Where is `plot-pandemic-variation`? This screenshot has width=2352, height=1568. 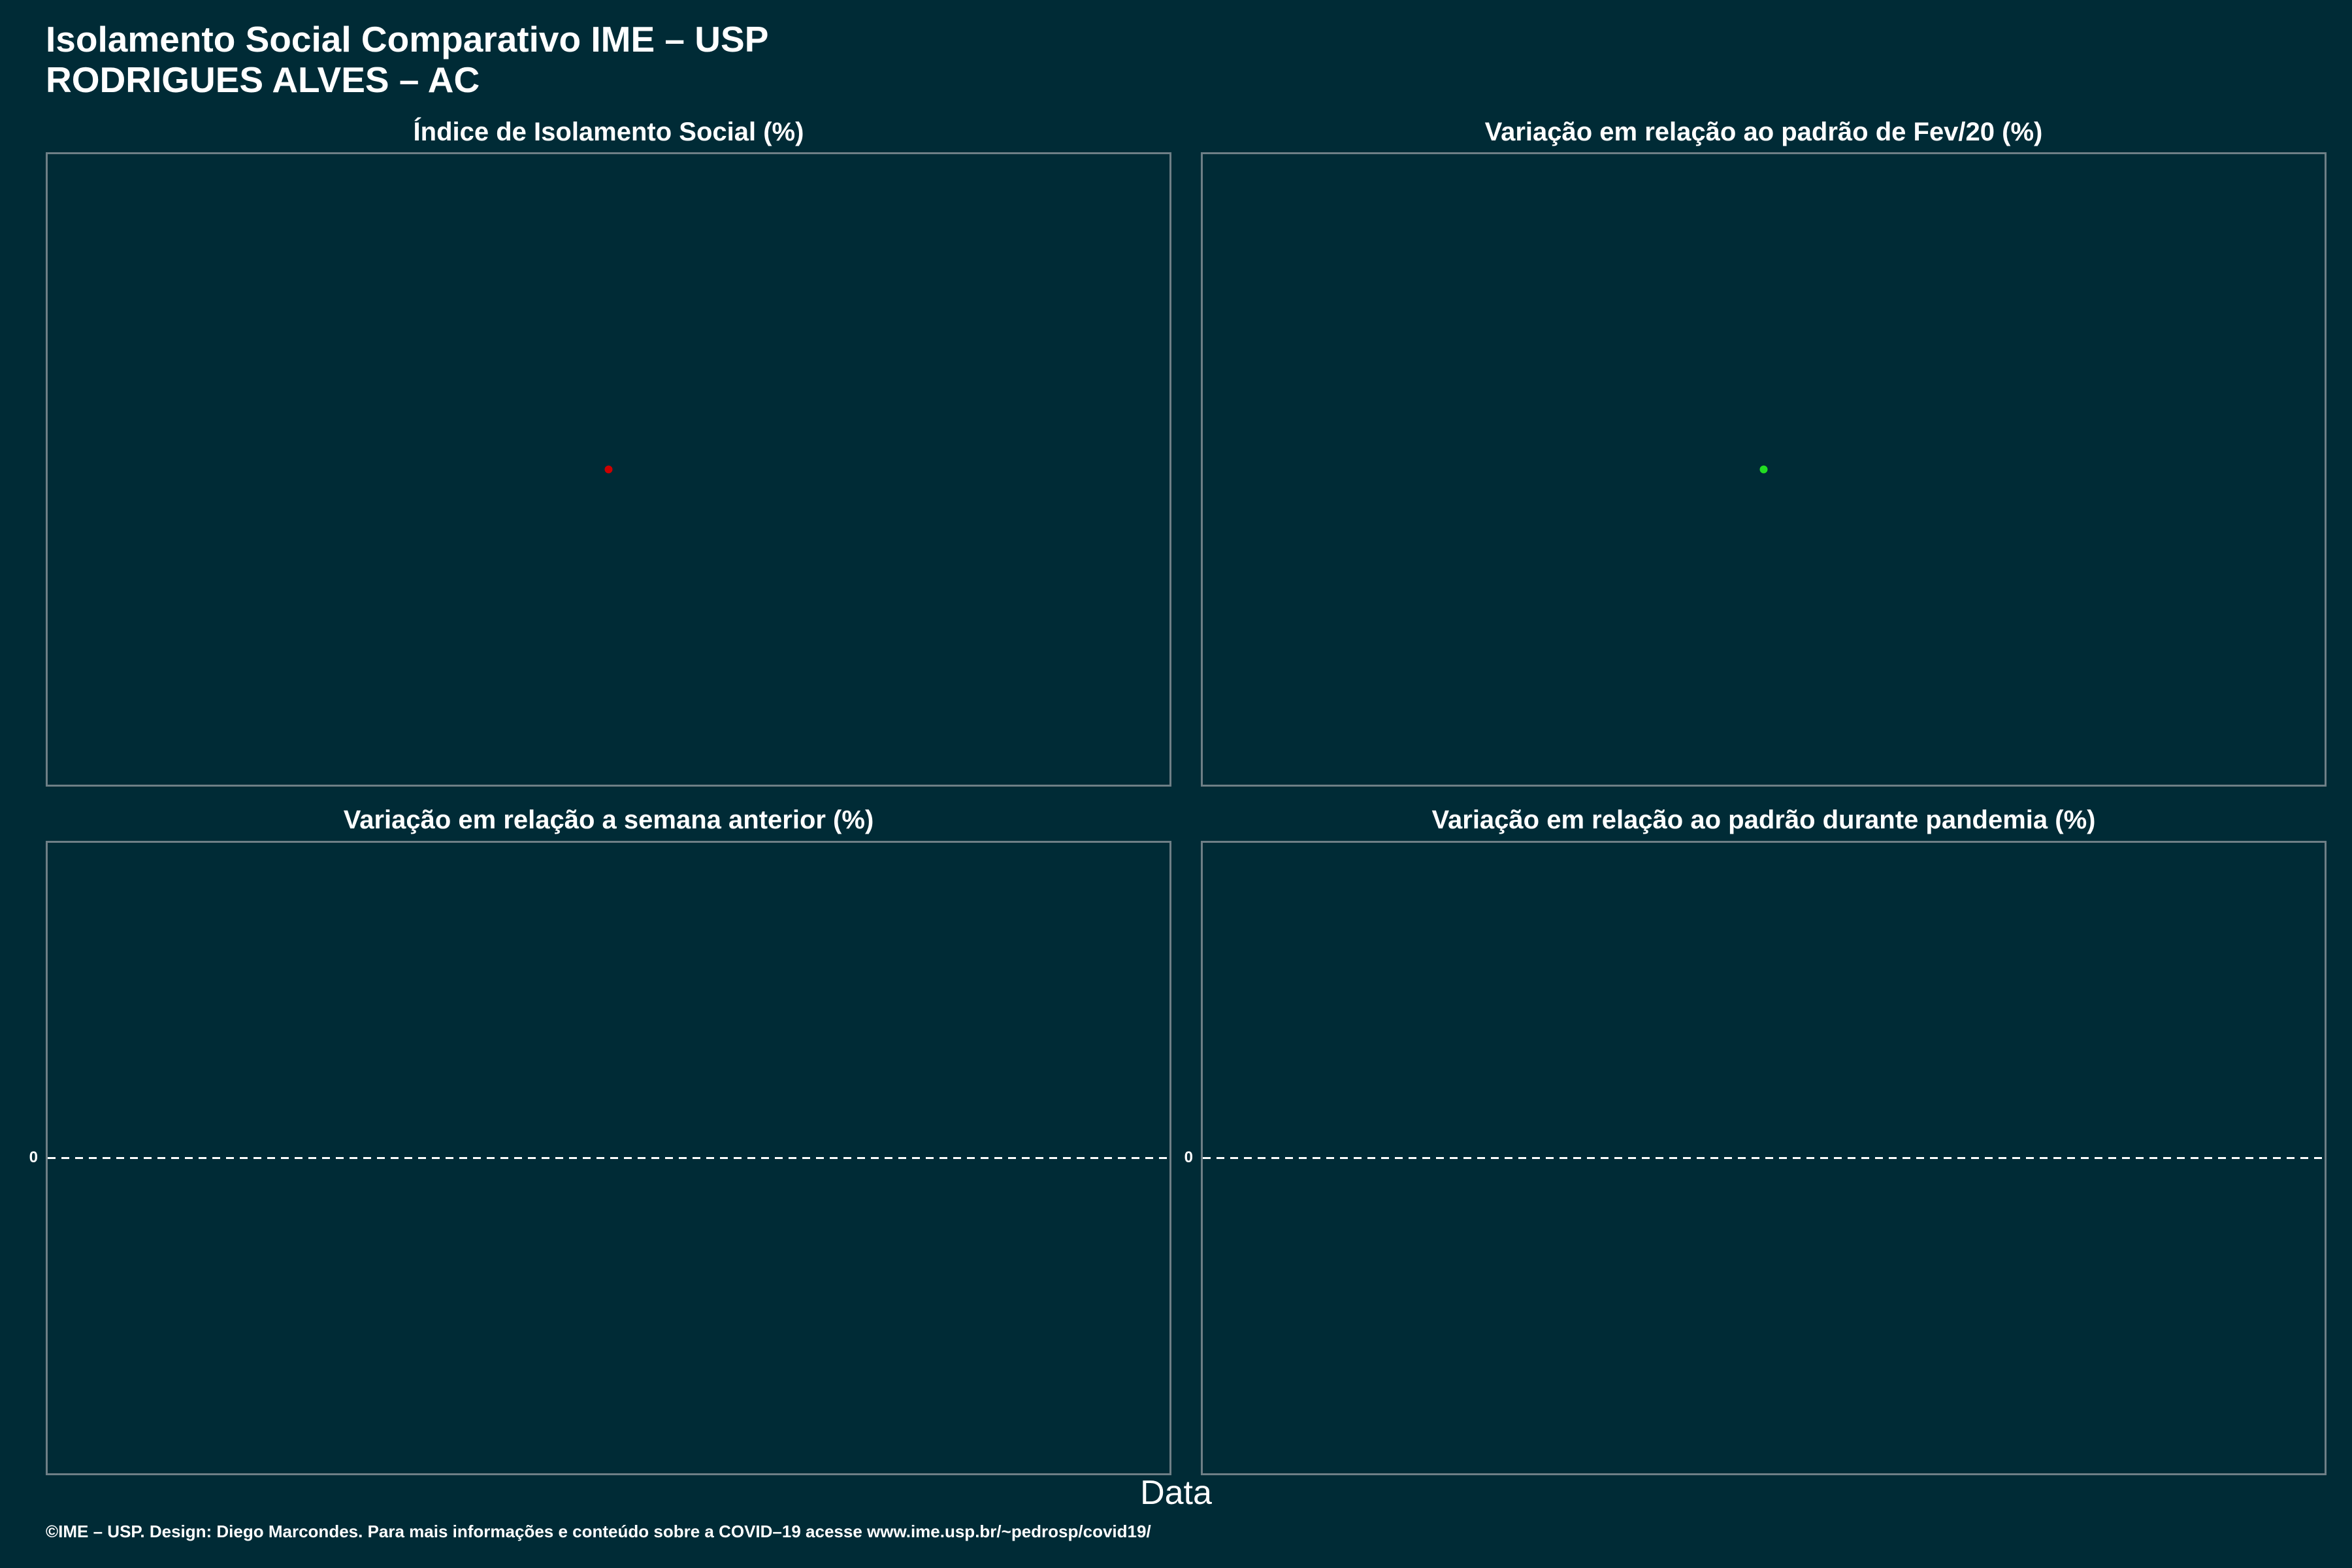
plot-pandemic-variation is located at coordinates (1764, 1158).